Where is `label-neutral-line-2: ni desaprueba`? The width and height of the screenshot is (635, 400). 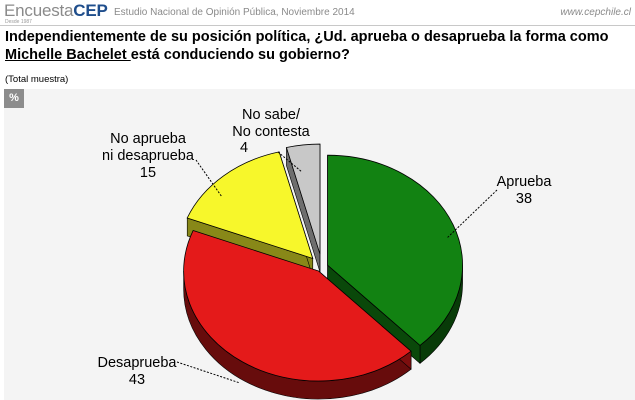 label-neutral-line-2: ni desaprueba is located at coordinates (148, 156).